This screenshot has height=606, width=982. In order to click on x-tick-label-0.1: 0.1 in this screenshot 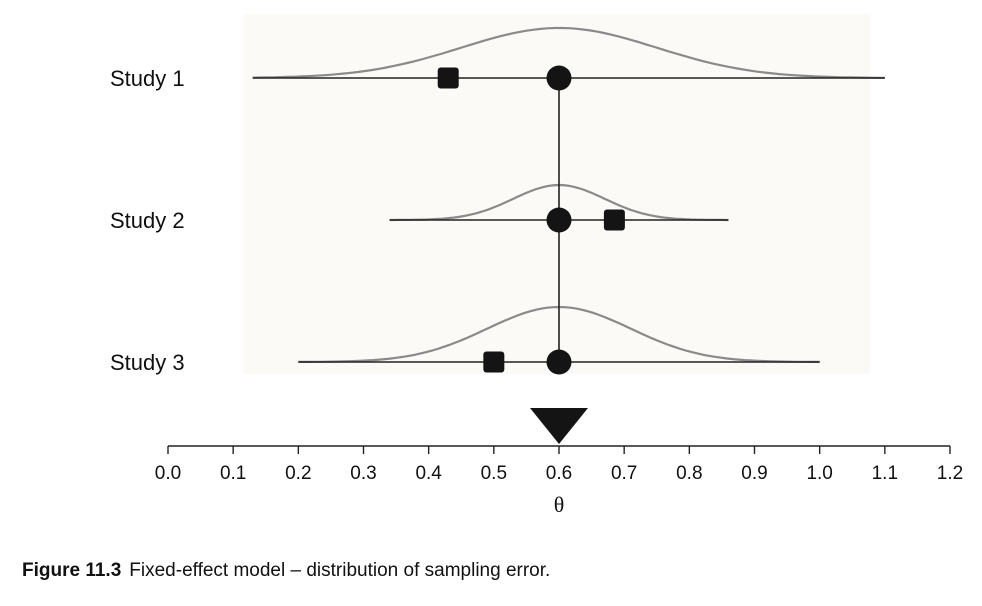, I will do `click(233, 473)`.